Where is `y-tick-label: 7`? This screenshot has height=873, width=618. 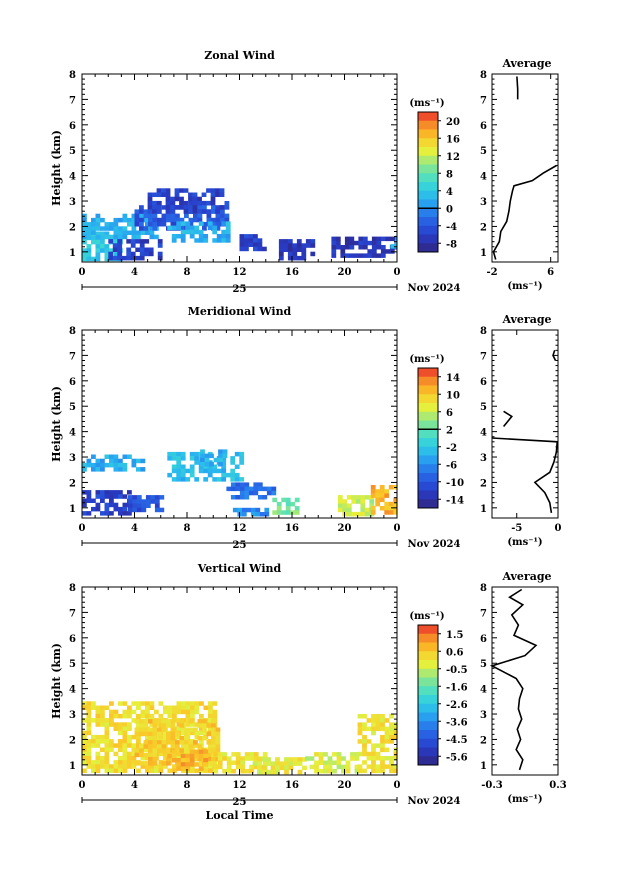
y-tick-label: 7 is located at coordinates (72, 356).